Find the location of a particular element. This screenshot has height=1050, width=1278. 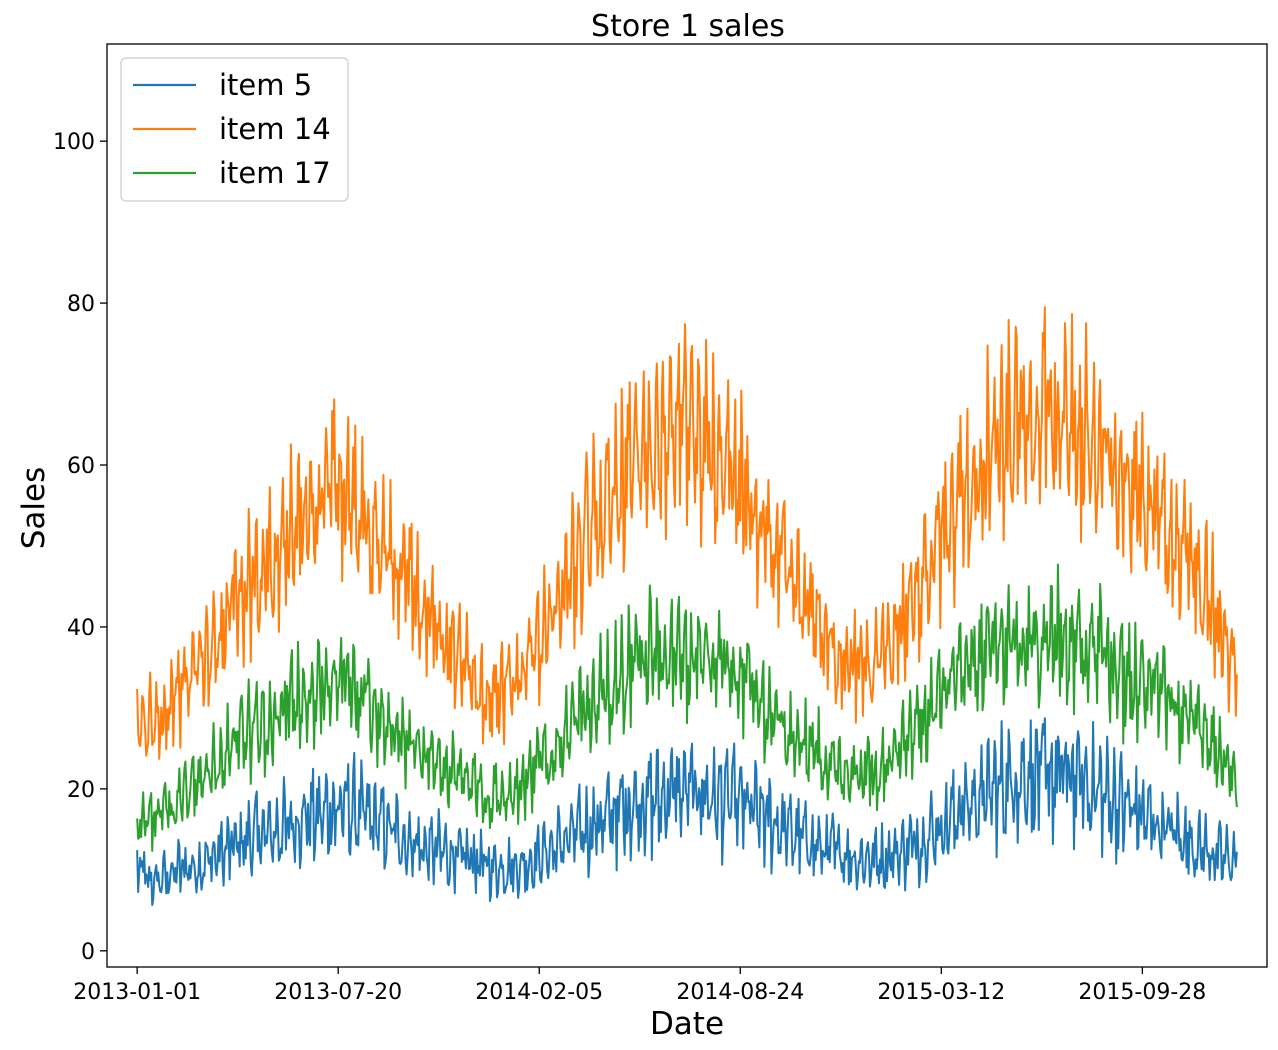

legend-label: item 17 is located at coordinates (275, 173).